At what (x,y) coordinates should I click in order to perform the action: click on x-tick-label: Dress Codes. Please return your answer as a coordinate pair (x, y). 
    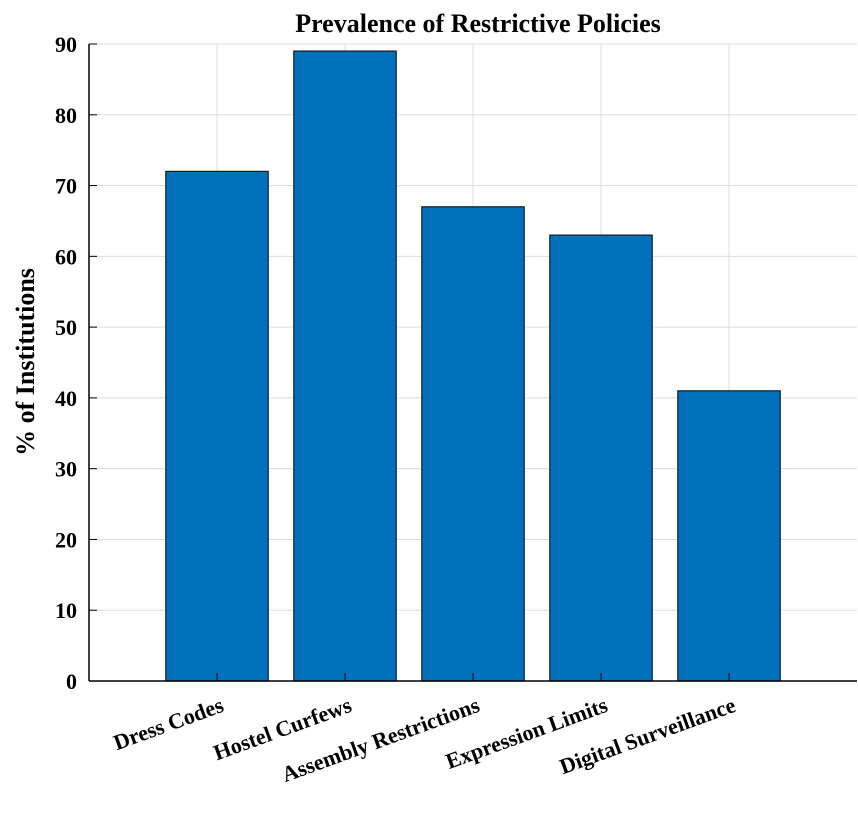
    Looking at the image, I should click on (168, 723).